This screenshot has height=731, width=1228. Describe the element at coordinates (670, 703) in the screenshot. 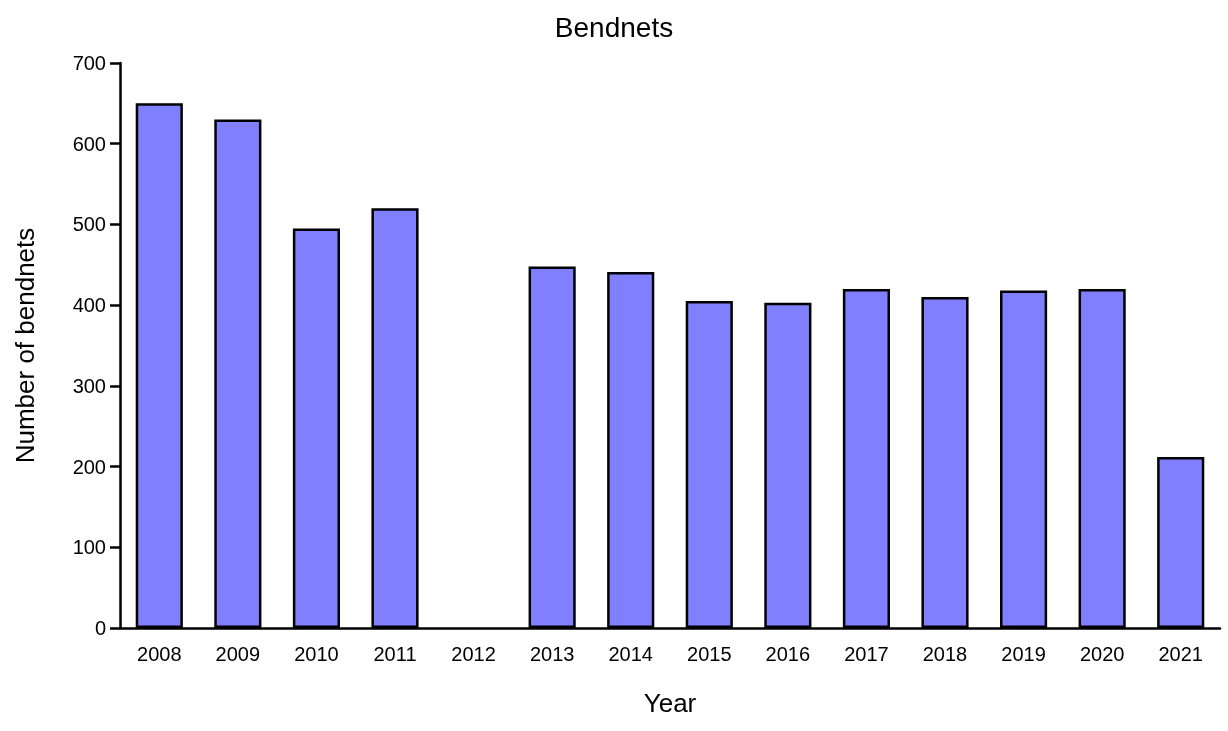

I see `x-axis-title: Year` at that location.